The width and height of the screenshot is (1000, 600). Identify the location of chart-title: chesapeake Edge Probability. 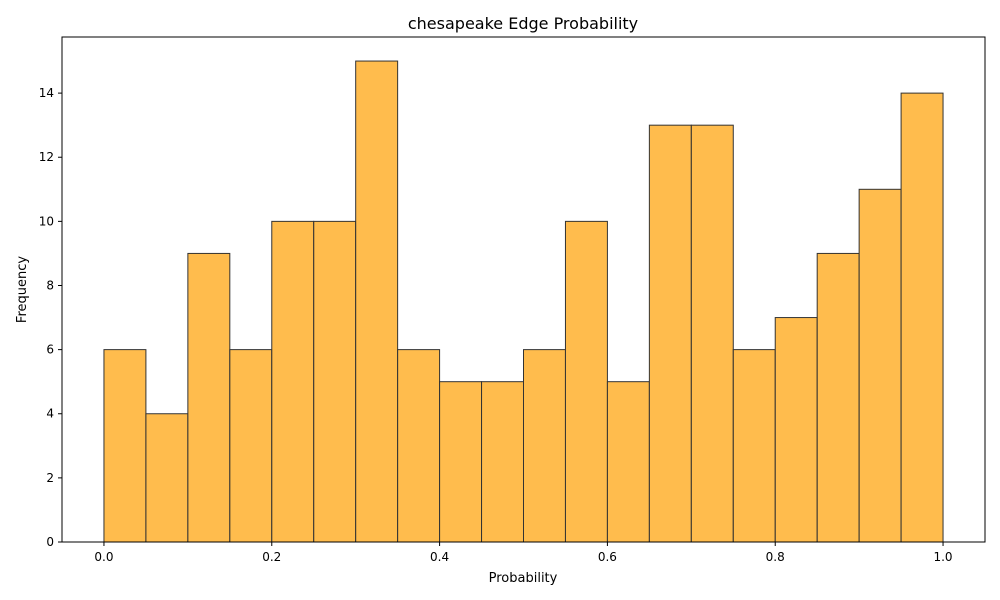
(523, 23).